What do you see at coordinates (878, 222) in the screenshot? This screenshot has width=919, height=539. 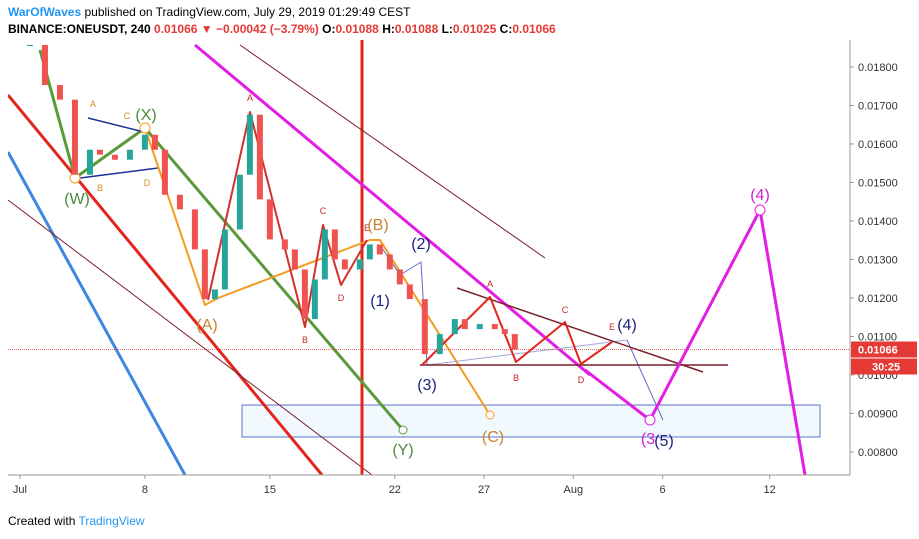 I see `y-tick-label: 0.01400` at bounding box center [878, 222].